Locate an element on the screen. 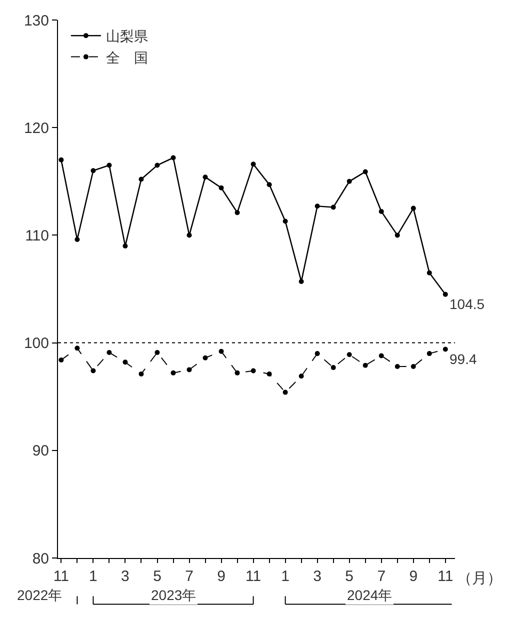 The width and height of the screenshot is (505, 618). text: 2024年 is located at coordinates (369, 595).